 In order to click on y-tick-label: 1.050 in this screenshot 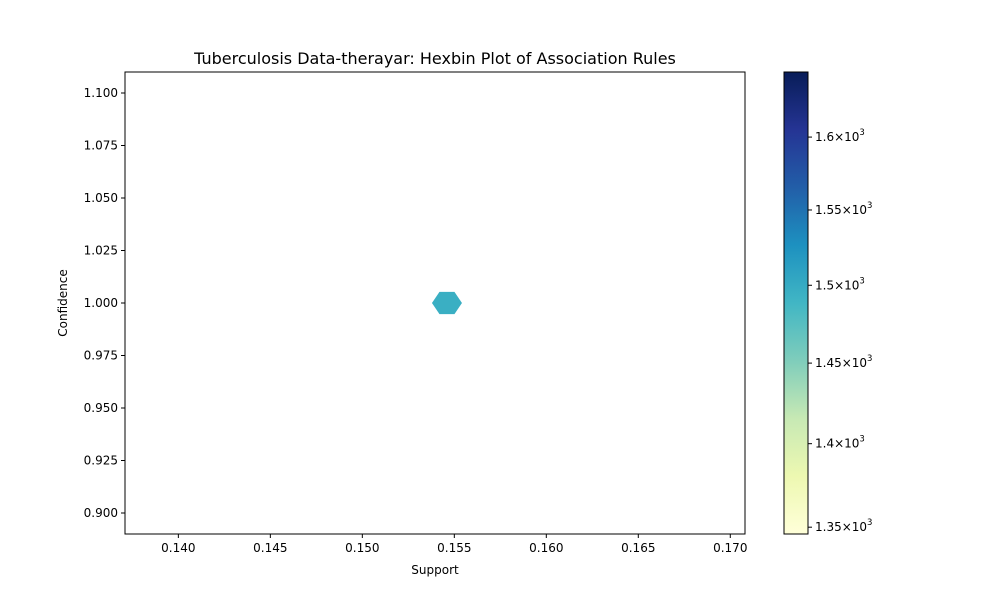, I will do `click(101, 198)`.